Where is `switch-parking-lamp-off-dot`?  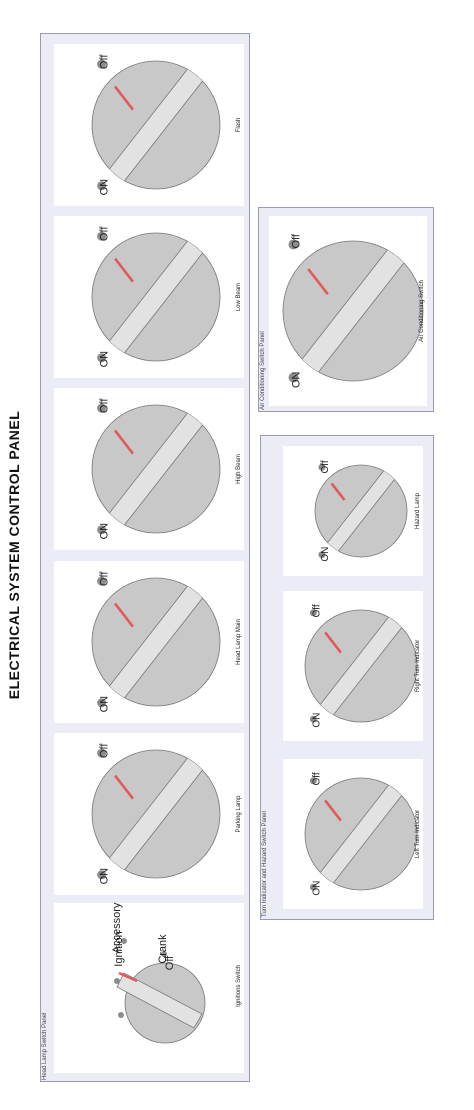
switch-parking-lamp-off-dot is located at coordinates (102, 753).